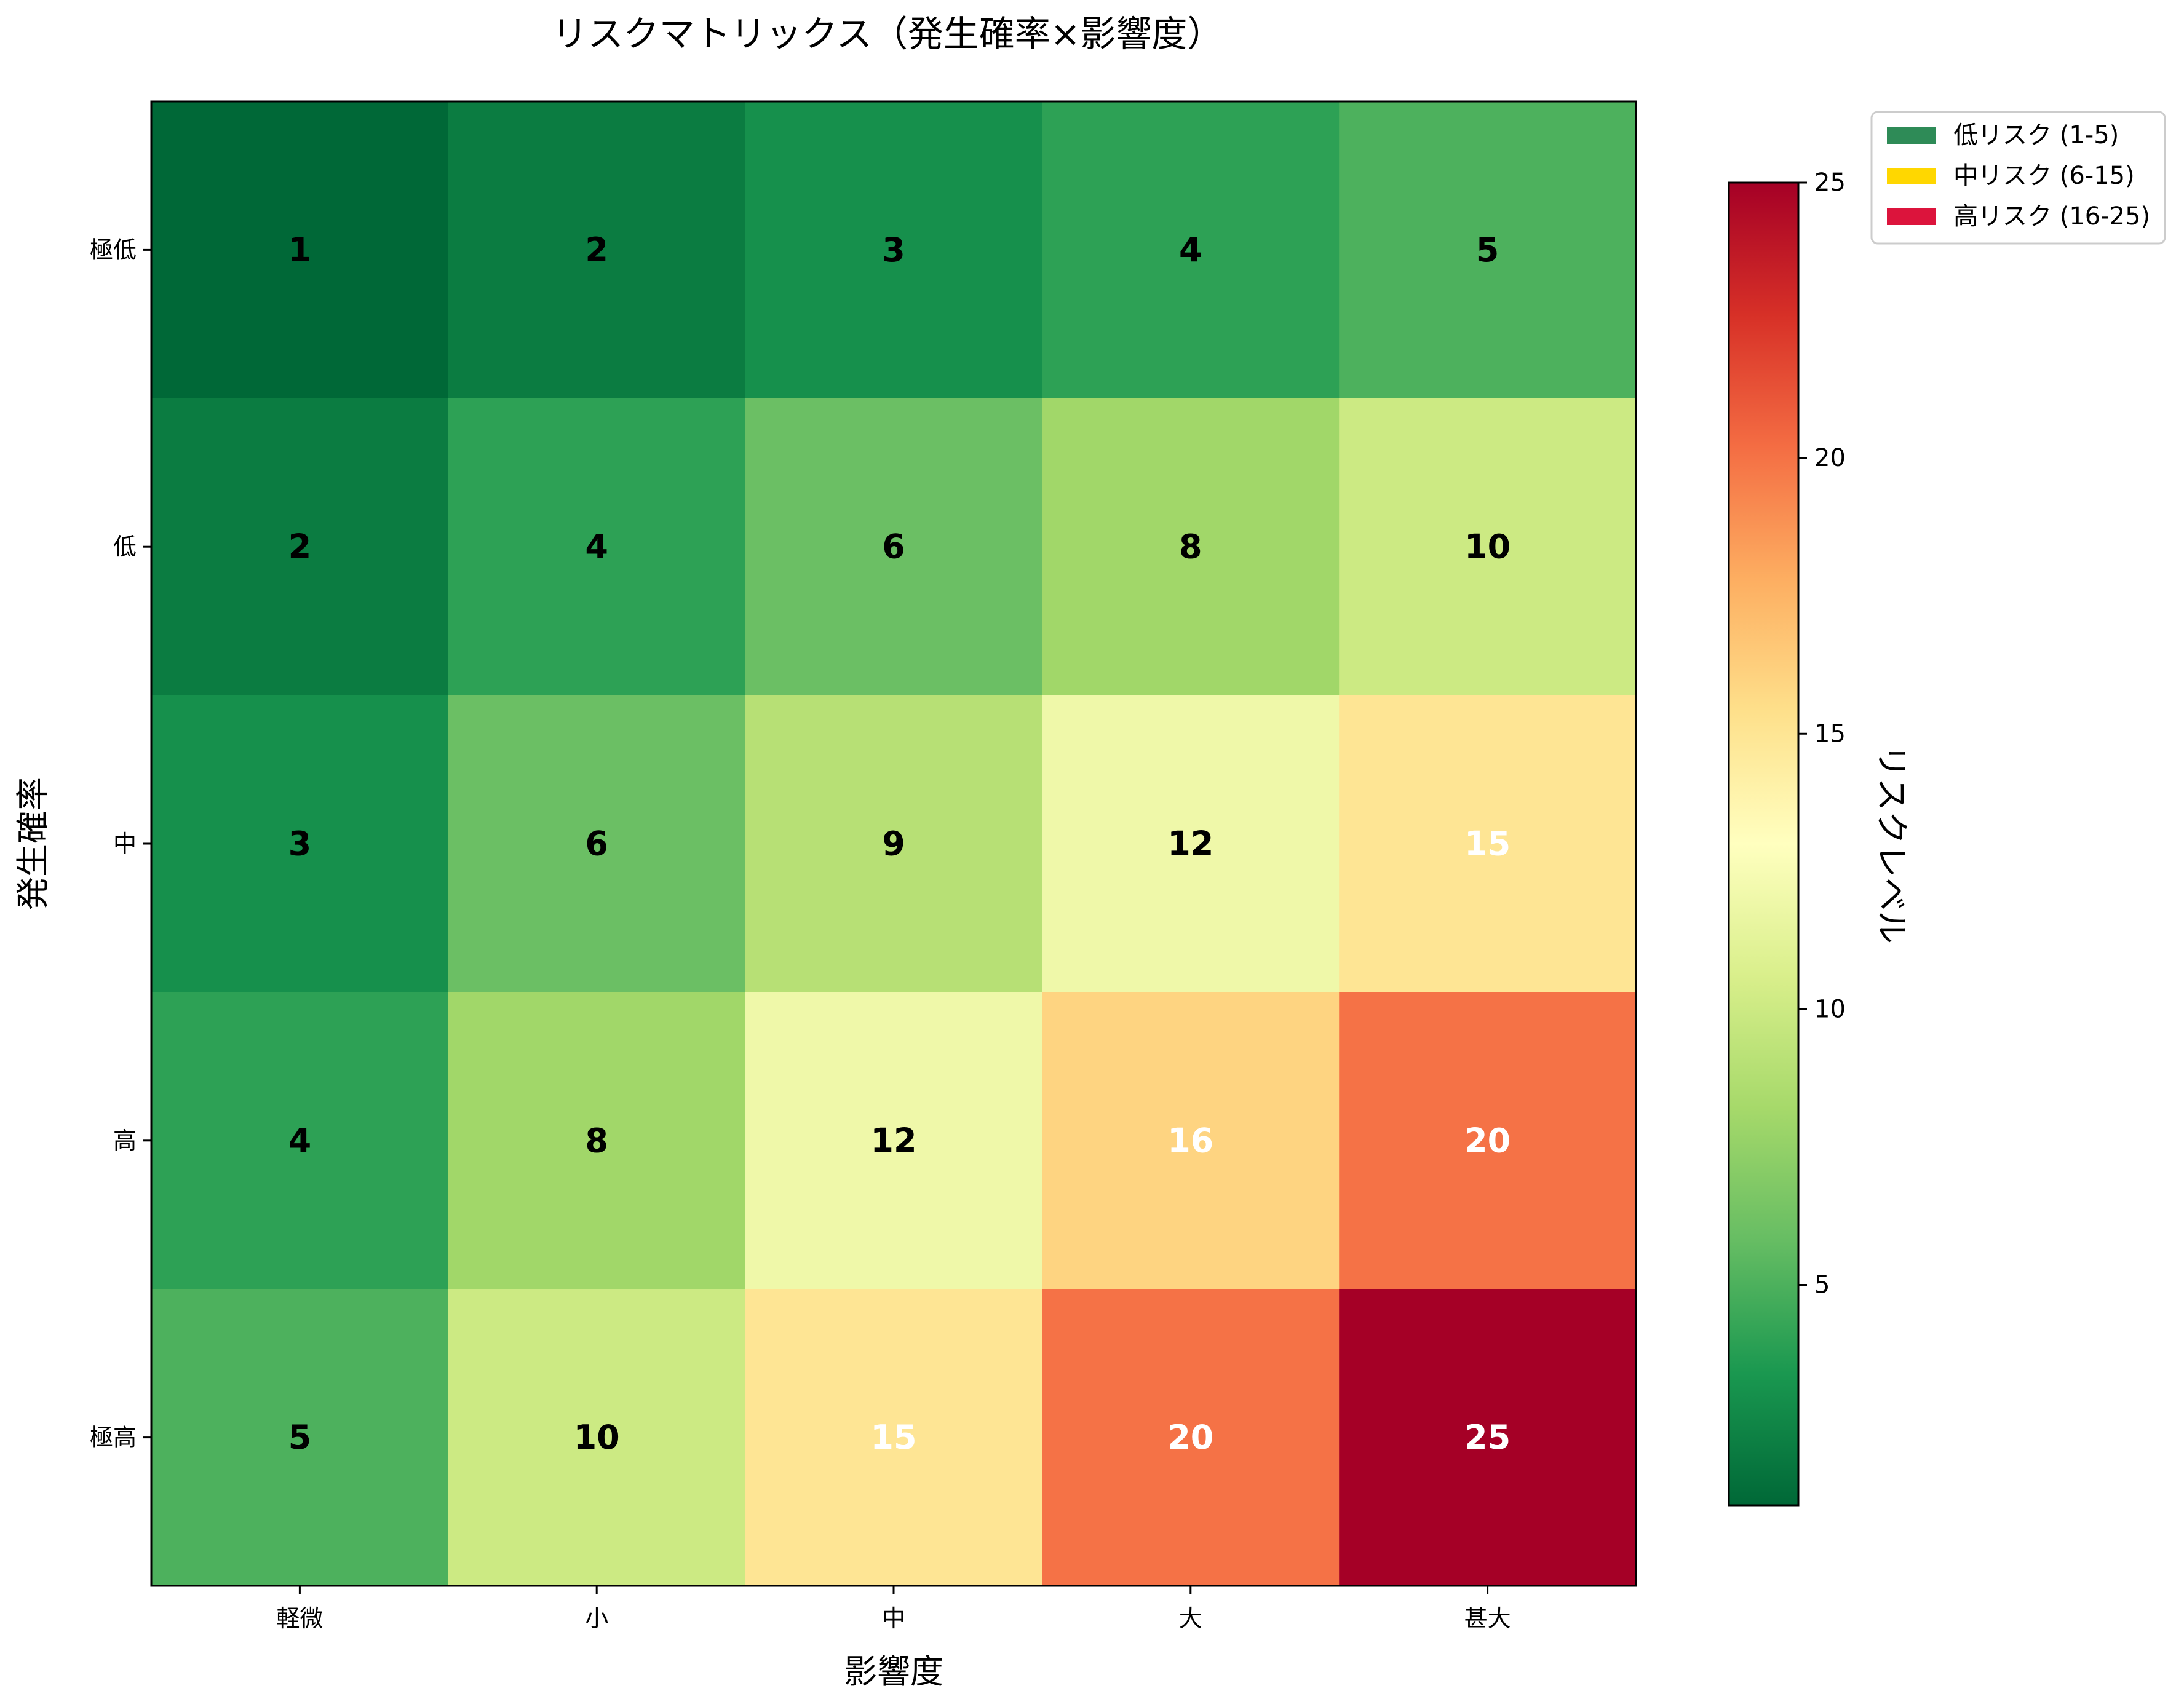 This screenshot has width=2184, height=1707. I want to click on y-axis-label: 発生確率, so click(33, 844).